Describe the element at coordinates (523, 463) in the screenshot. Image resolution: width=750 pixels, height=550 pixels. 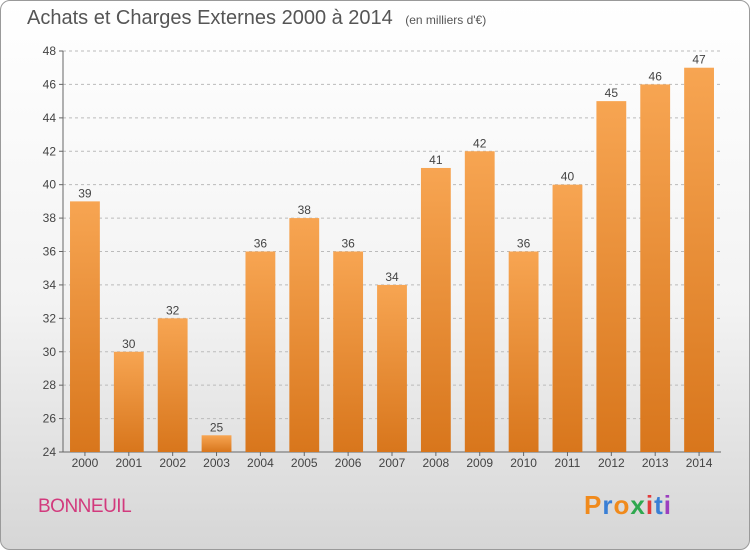
I see `x-tick-label: 2010` at that location.